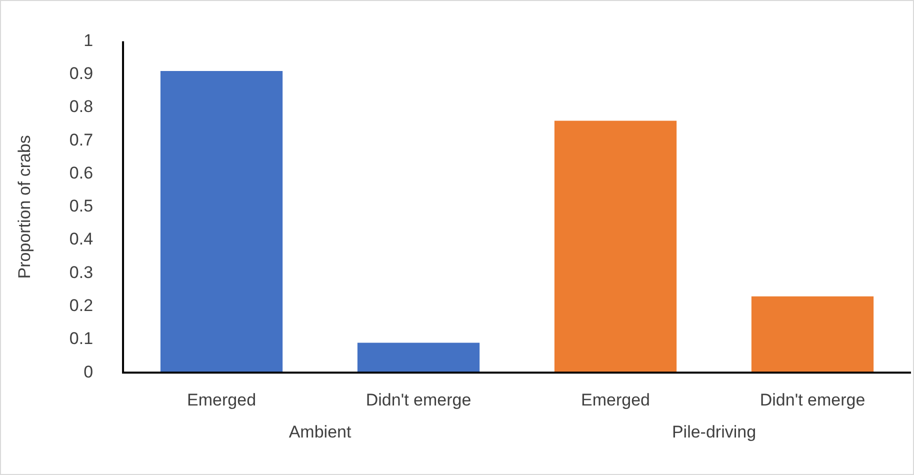  What do you see at coordinates (81, 306) in the screenshot?
I see `y-tick-label: 0.2` at bounding box center [81, 306].